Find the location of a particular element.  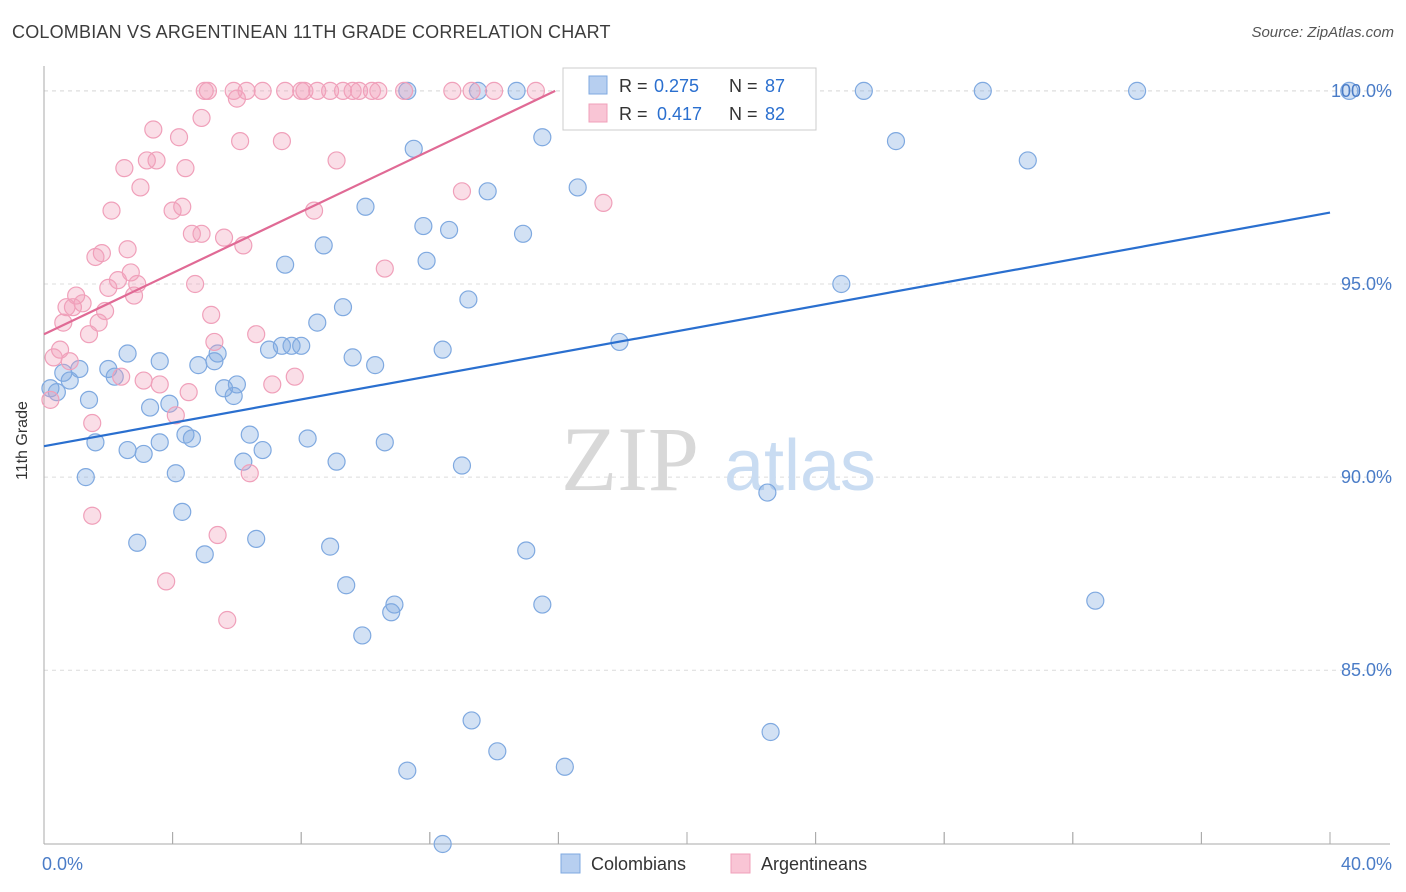

legend-n-value: 82 is located at coordinates (775, 114).